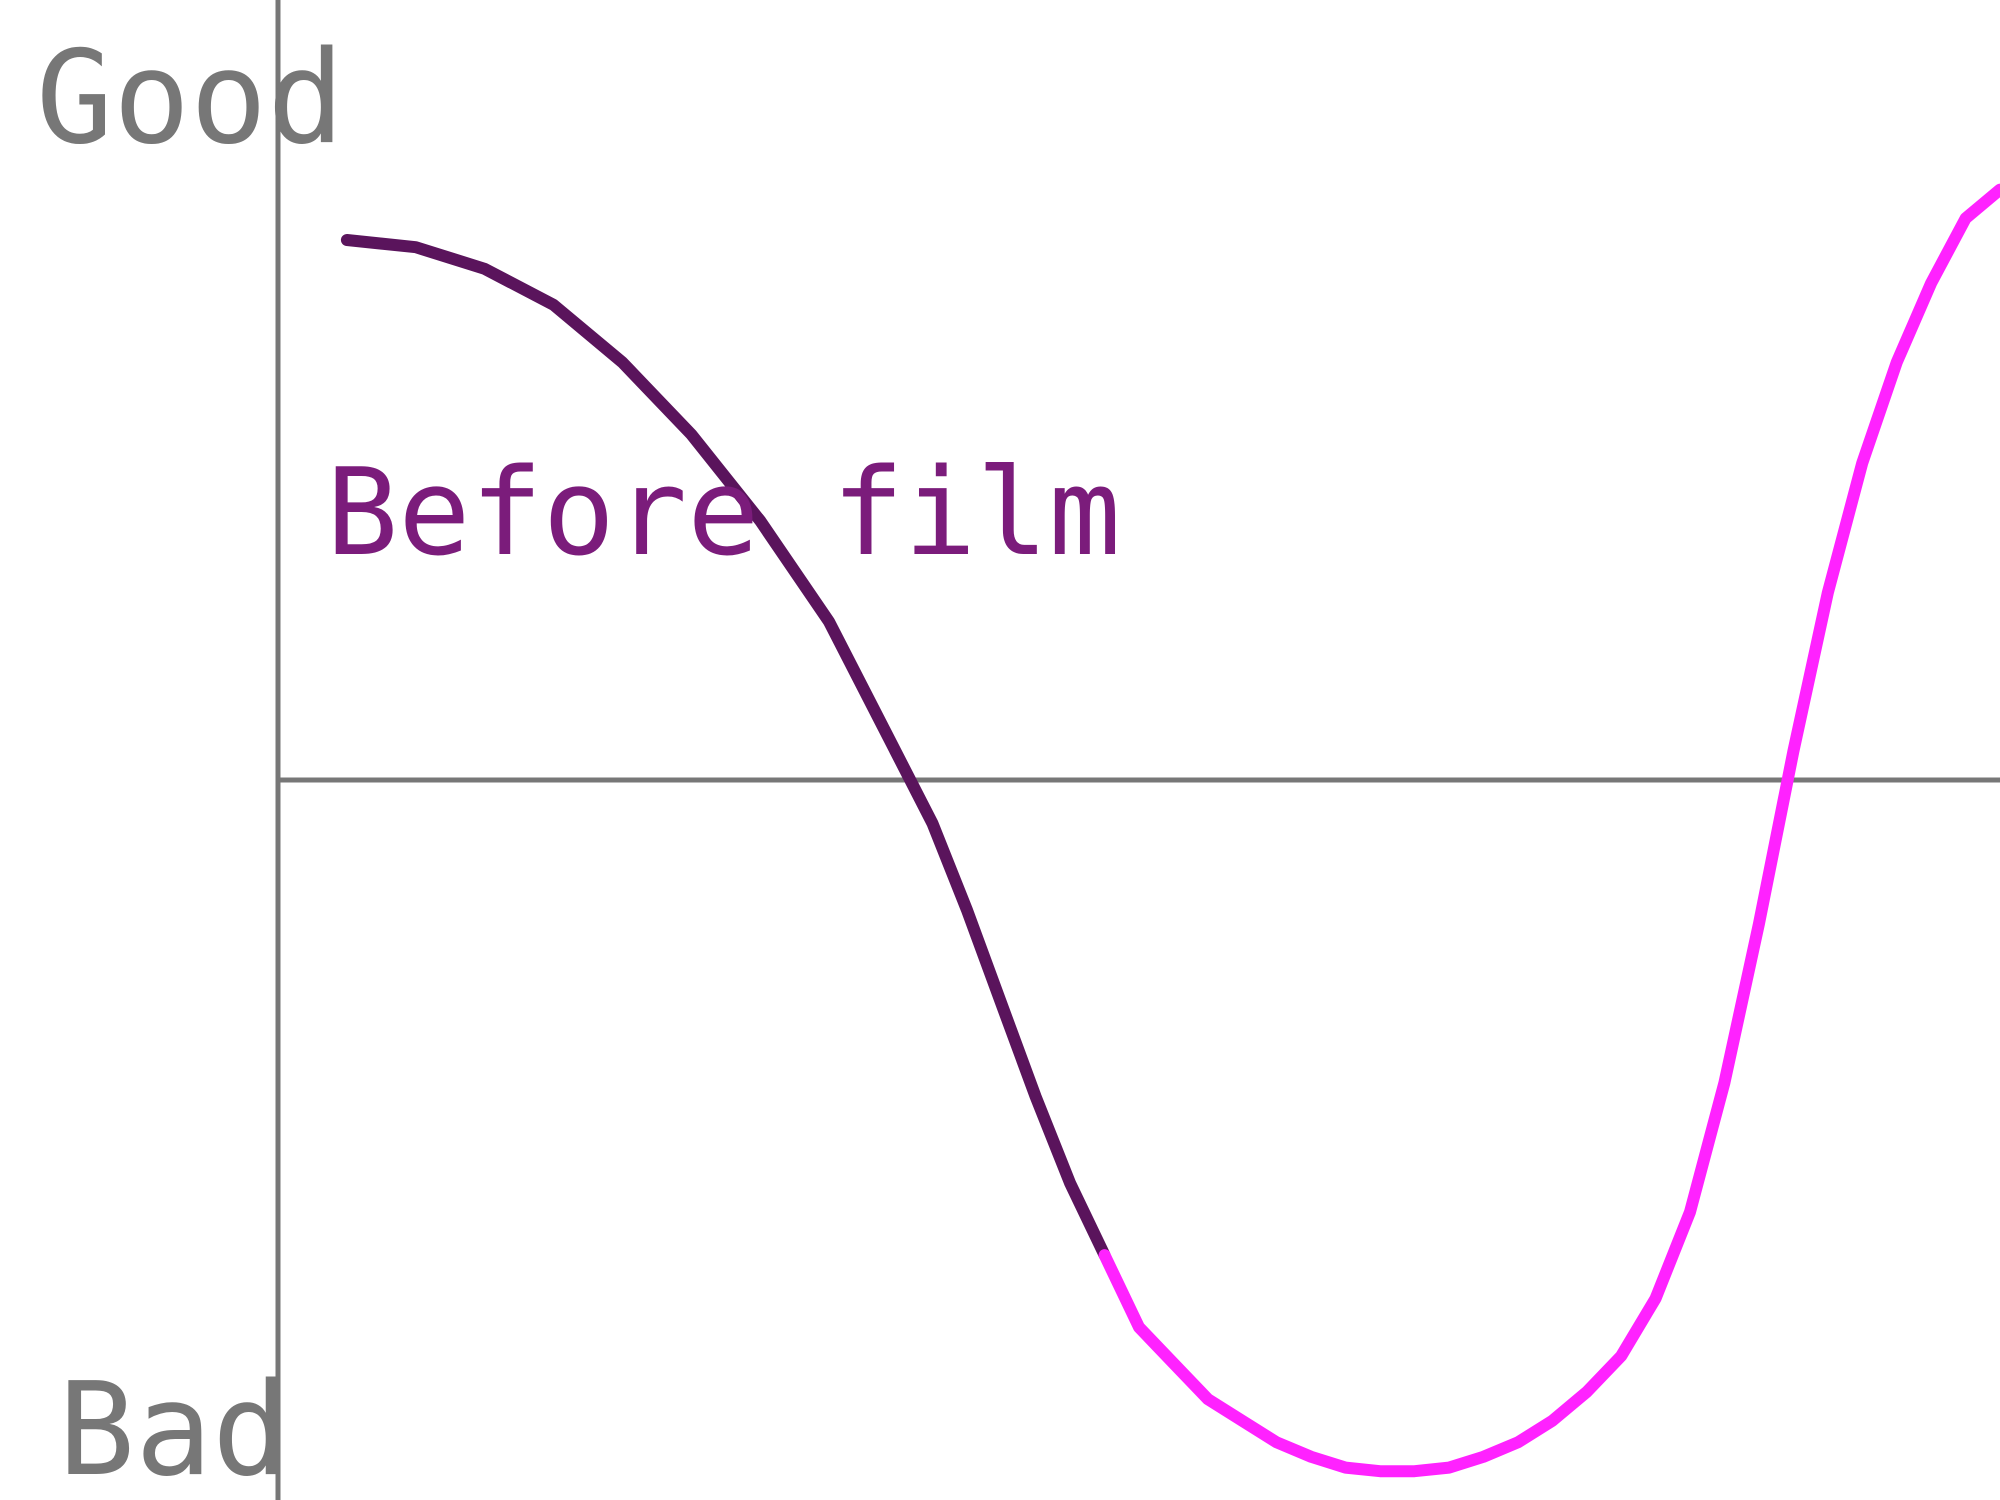  Describe the element at coordinates (723, 513) in the screenshot. I see `before-film-annotation: Before film` at that location.